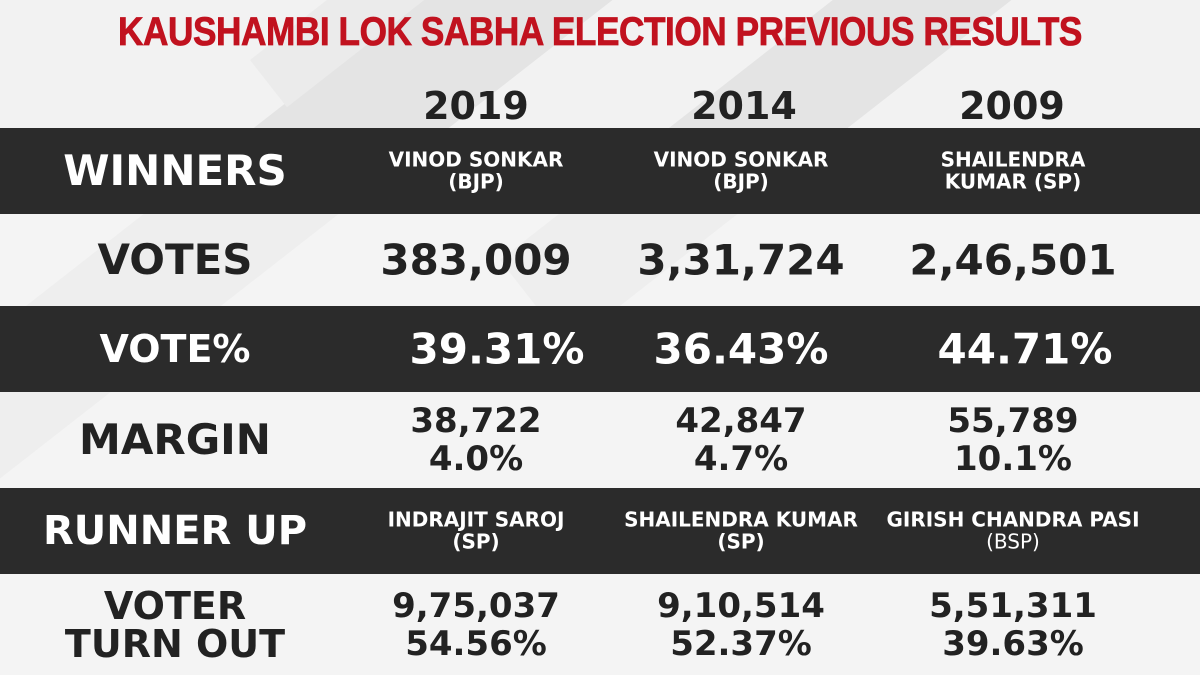  What do you see at coordinates (600, 106) in the screenshot?
I see `year-header: 2019 2014 2009` at bounding box center [600, 106].